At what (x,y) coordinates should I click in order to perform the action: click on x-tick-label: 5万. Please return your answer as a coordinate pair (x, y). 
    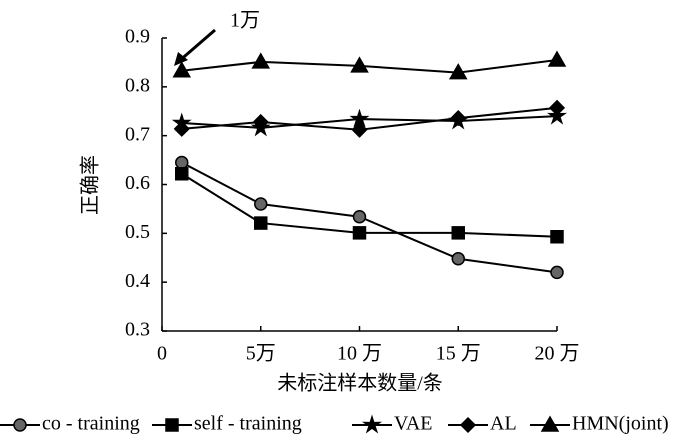
    Looking at the image, I should click on (261, 354).